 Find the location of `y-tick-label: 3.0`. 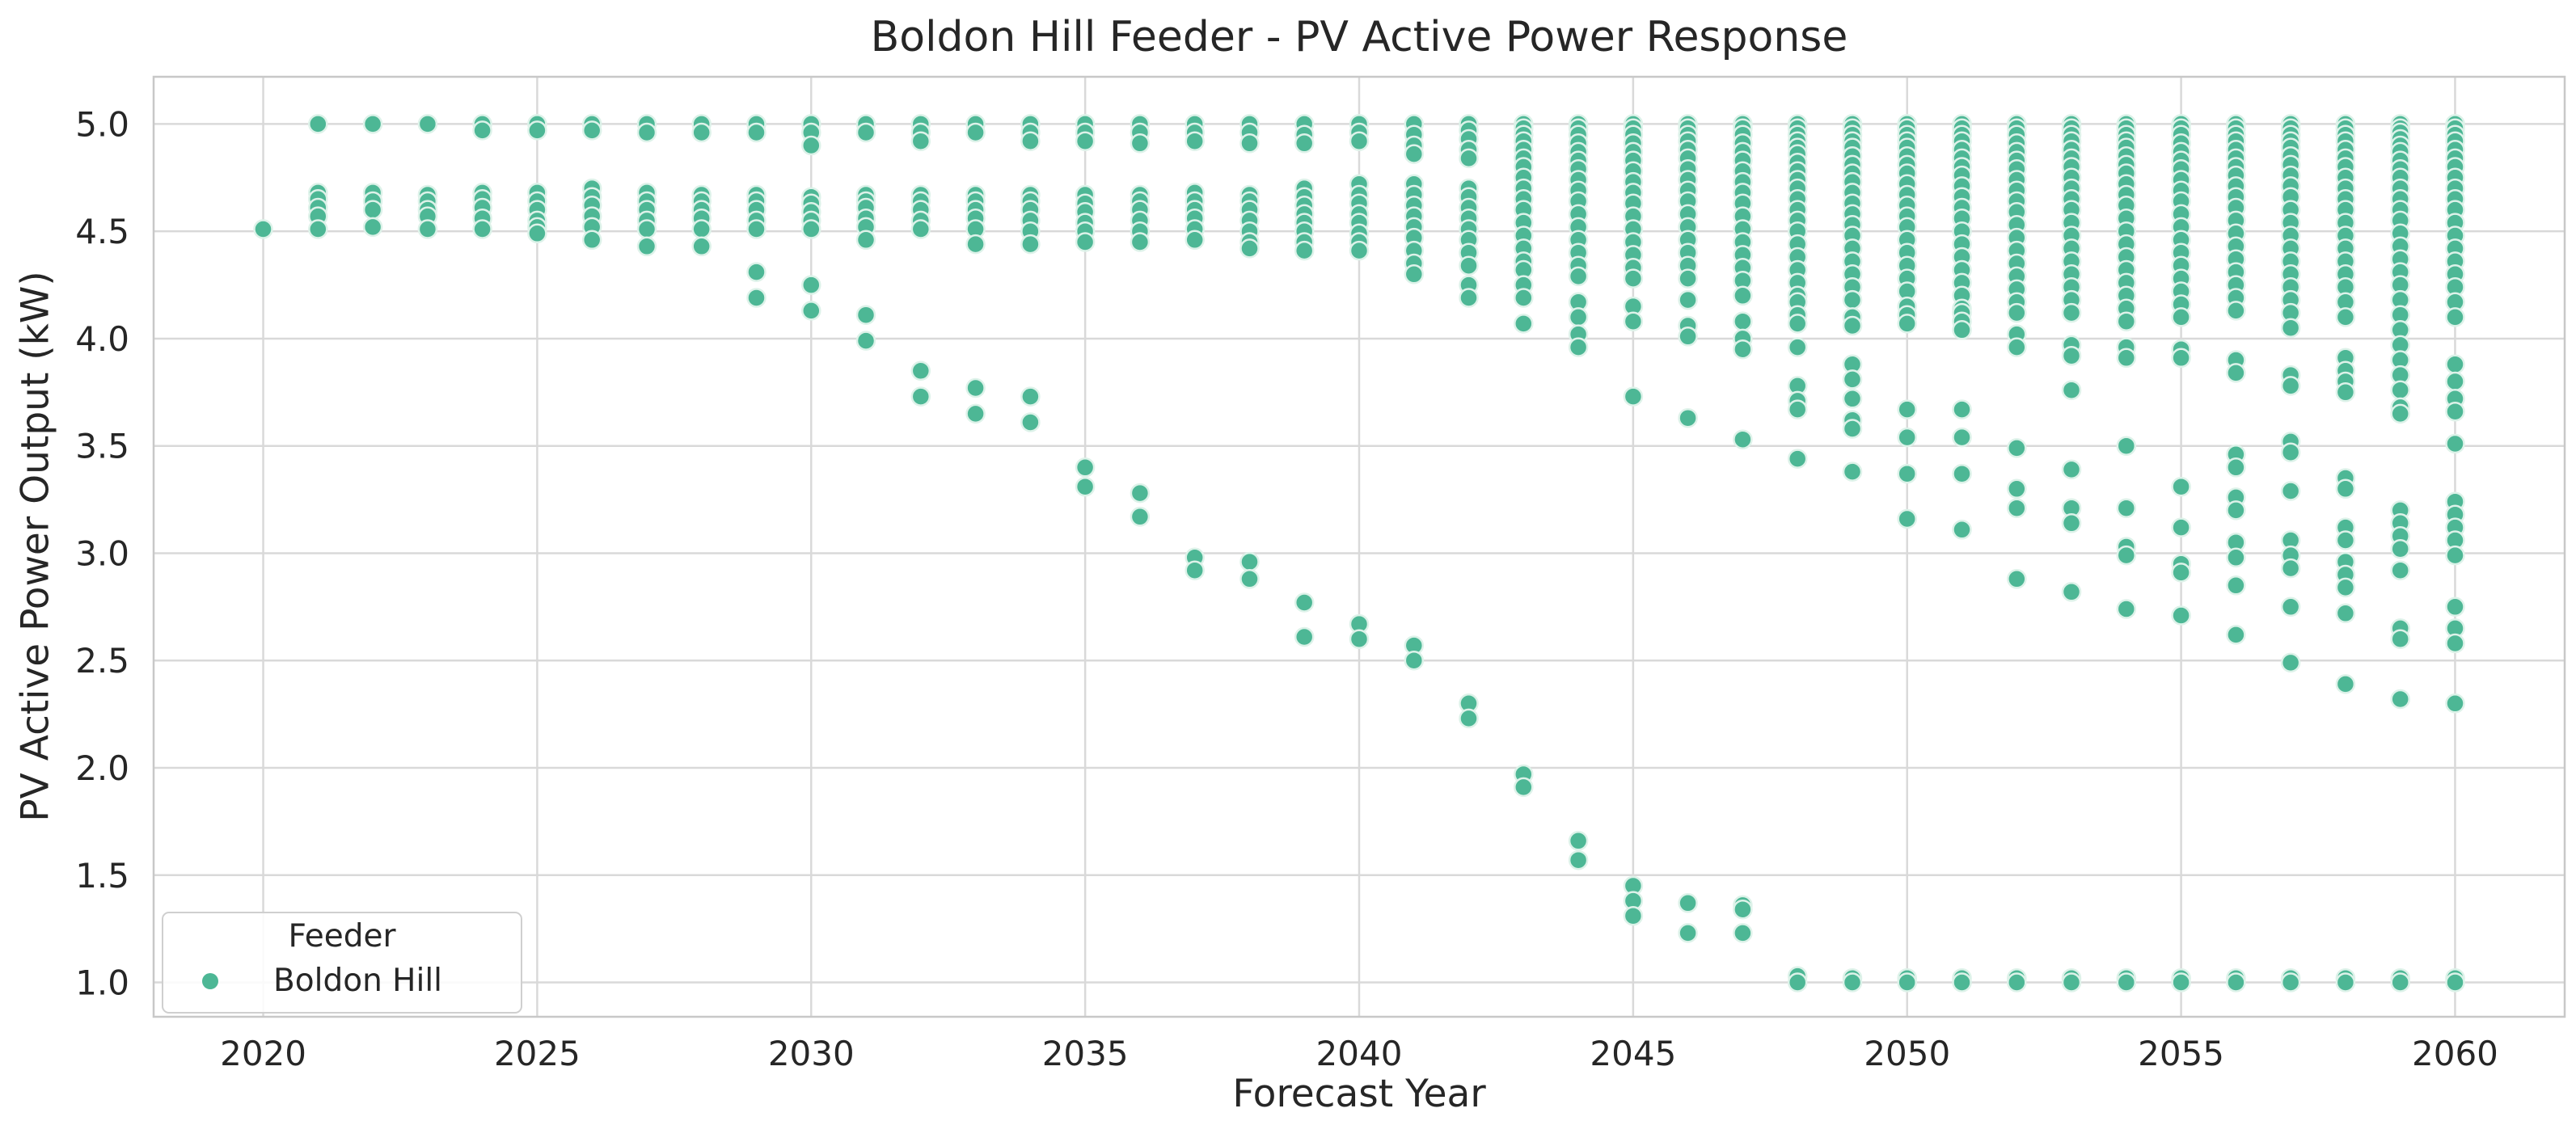

y-tick-label: 3.0 is located at coordinates (102, 553).